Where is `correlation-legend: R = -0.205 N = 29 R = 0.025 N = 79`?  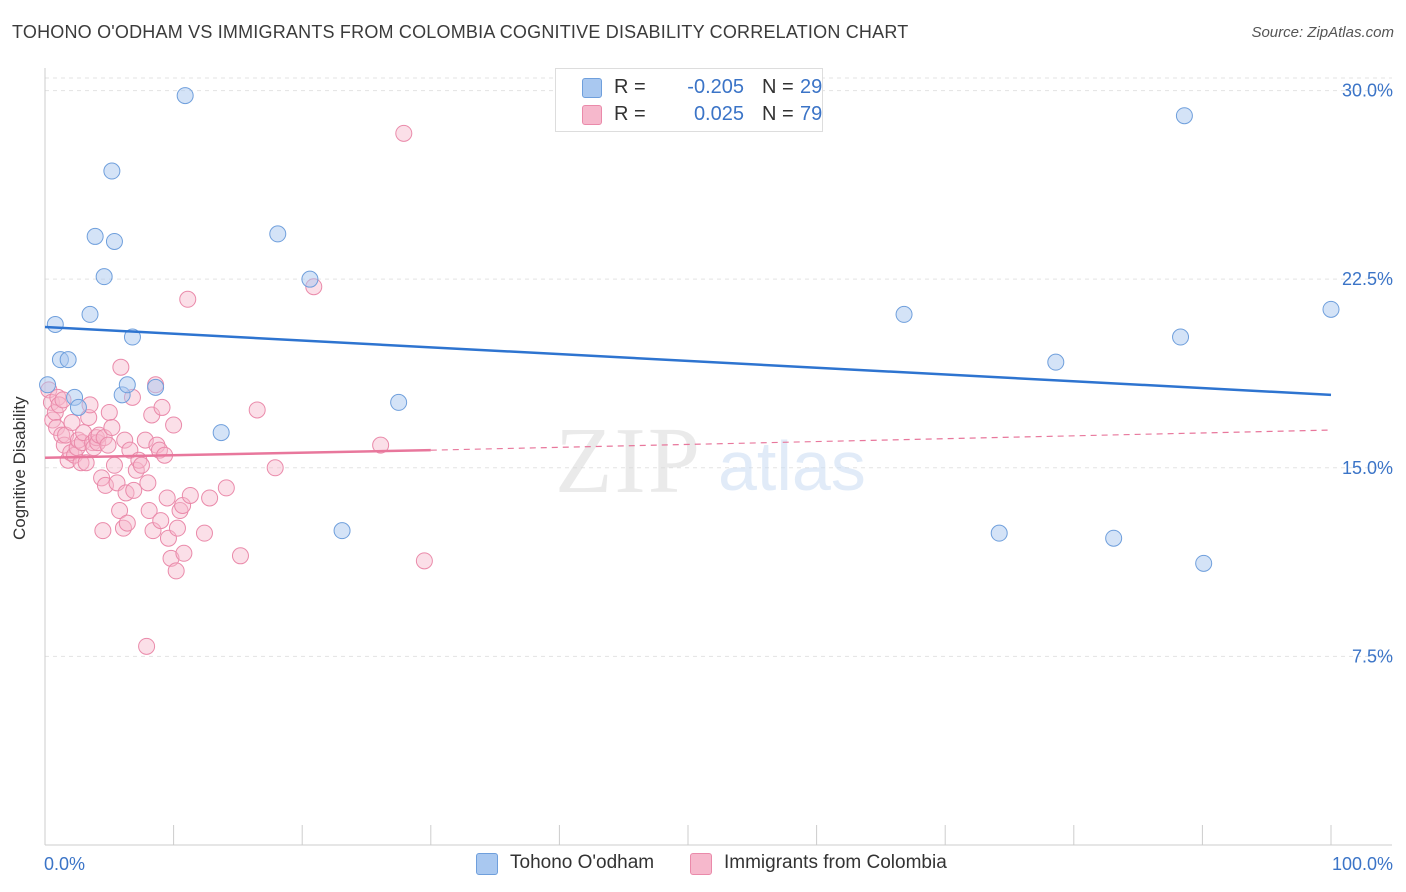
correlation-legend: R = -0.205 N = 29 R = 0.025 N = 79 is located at coordinates (689, 100).